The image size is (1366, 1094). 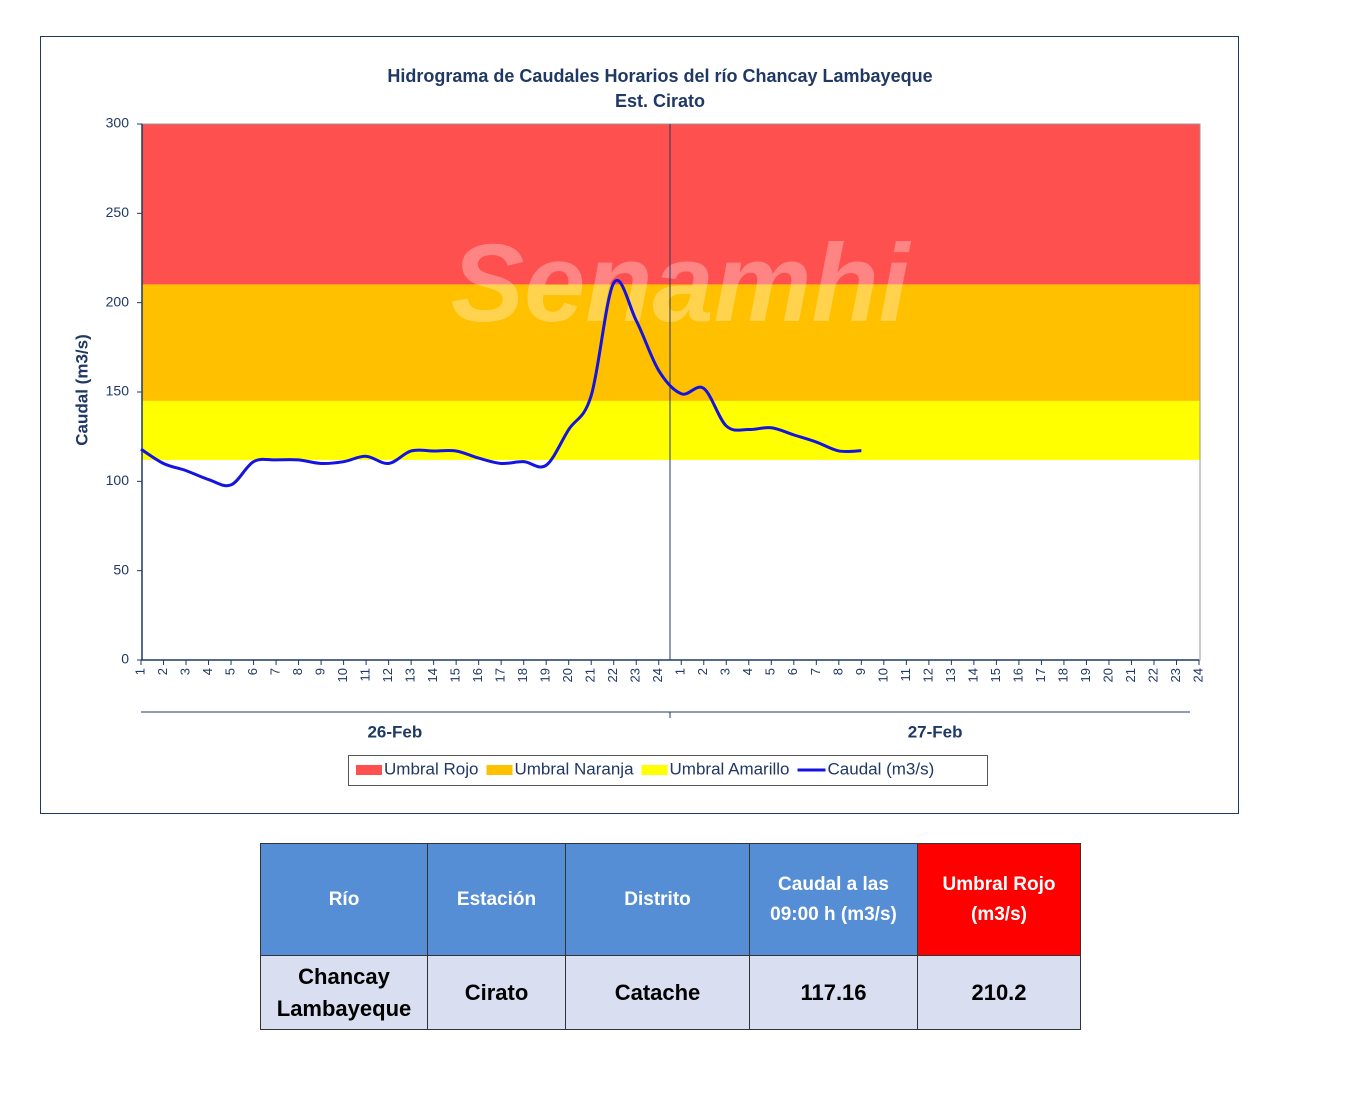 I want to click on cell: 117.16, so click(x=833, y=992).